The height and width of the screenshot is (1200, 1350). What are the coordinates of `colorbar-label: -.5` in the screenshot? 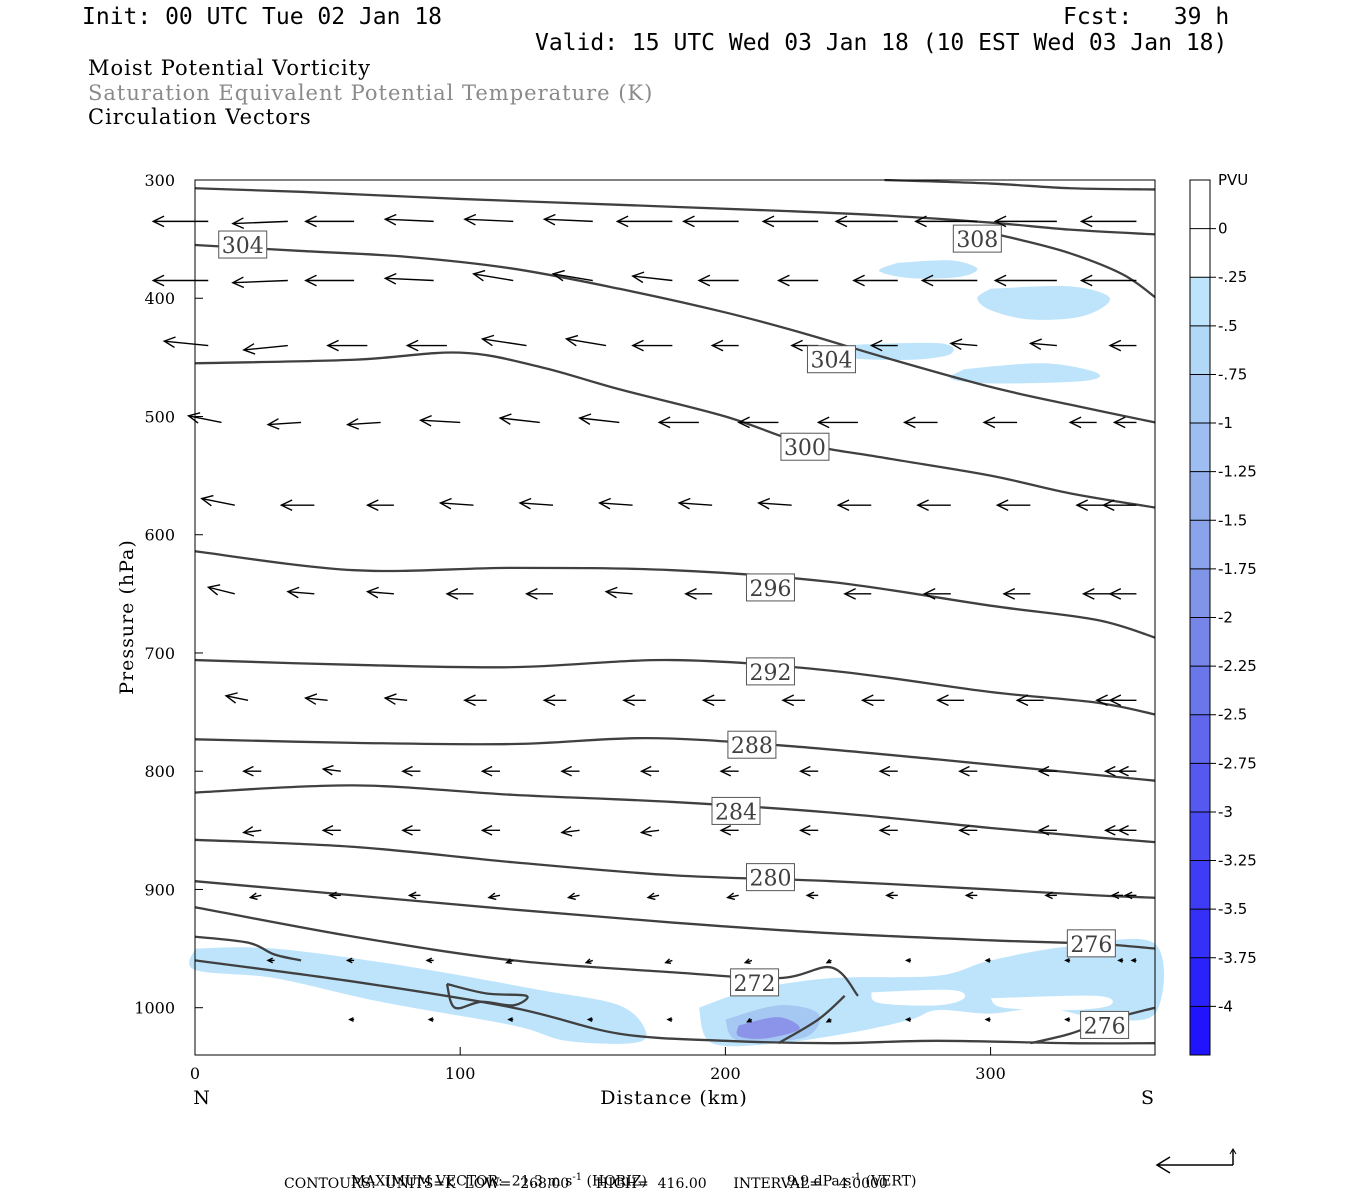 It's located at (1228, 326).